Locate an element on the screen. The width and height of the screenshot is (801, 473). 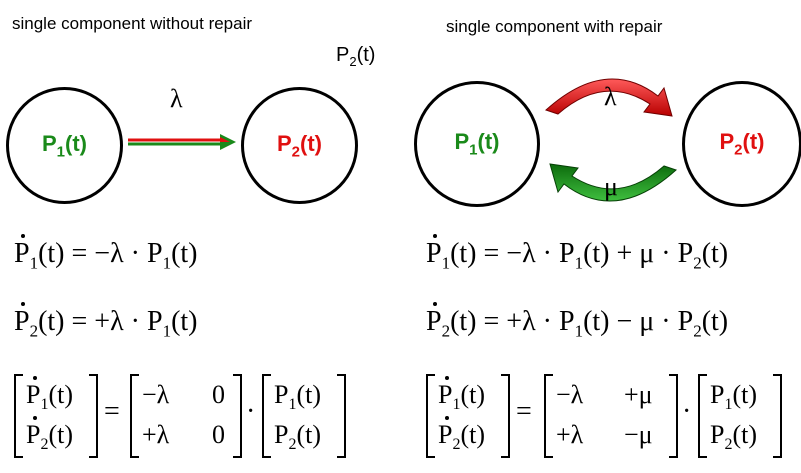
left-matrix-equals: = is located at coordinates (112, 411).